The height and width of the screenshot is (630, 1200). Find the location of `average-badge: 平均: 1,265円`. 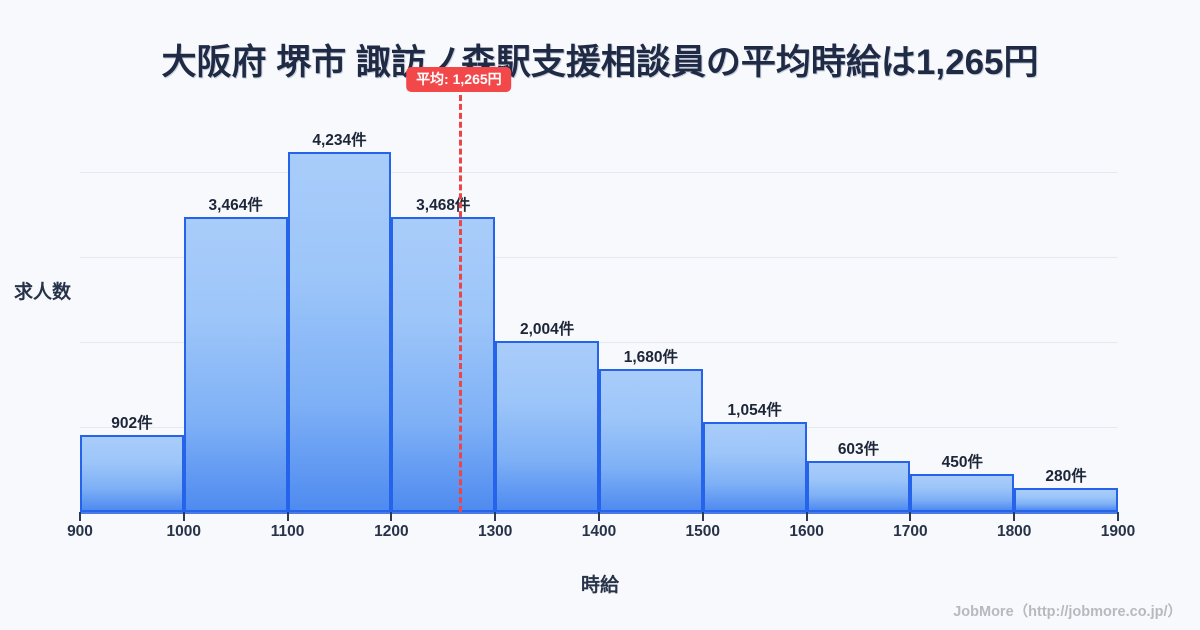

average-badge: 平均: 1,265円 is located at coordinates (459, 80).